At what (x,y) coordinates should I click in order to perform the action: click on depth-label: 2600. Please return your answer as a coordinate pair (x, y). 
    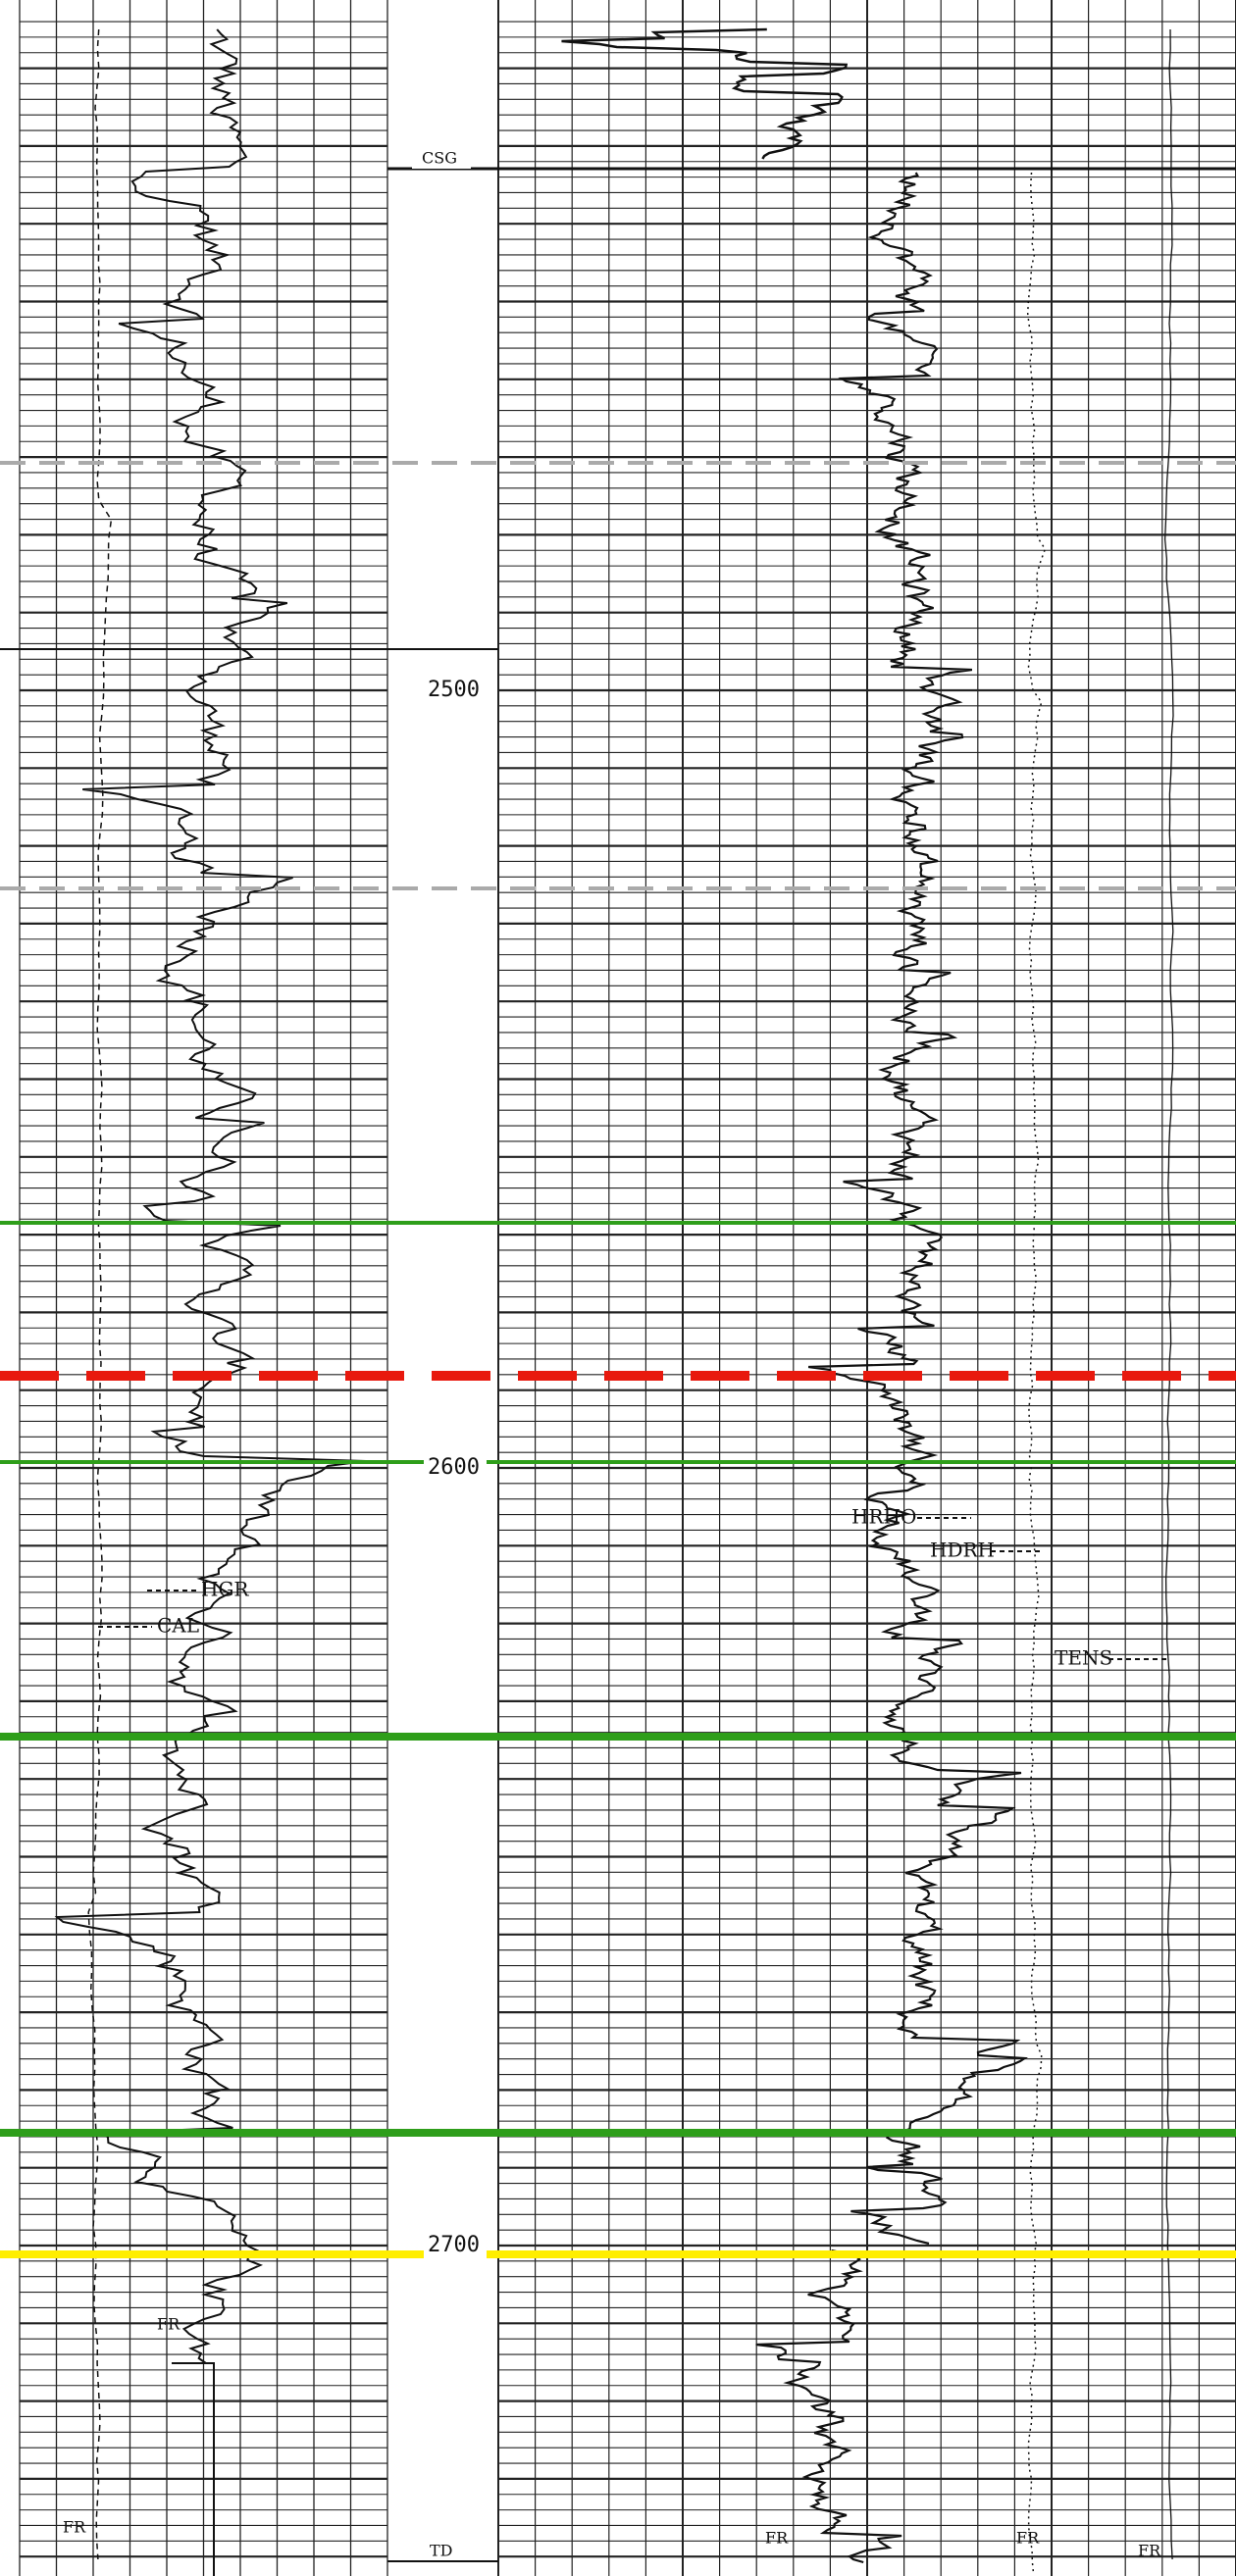
    Looking at the image, I should click on (454, 1468).